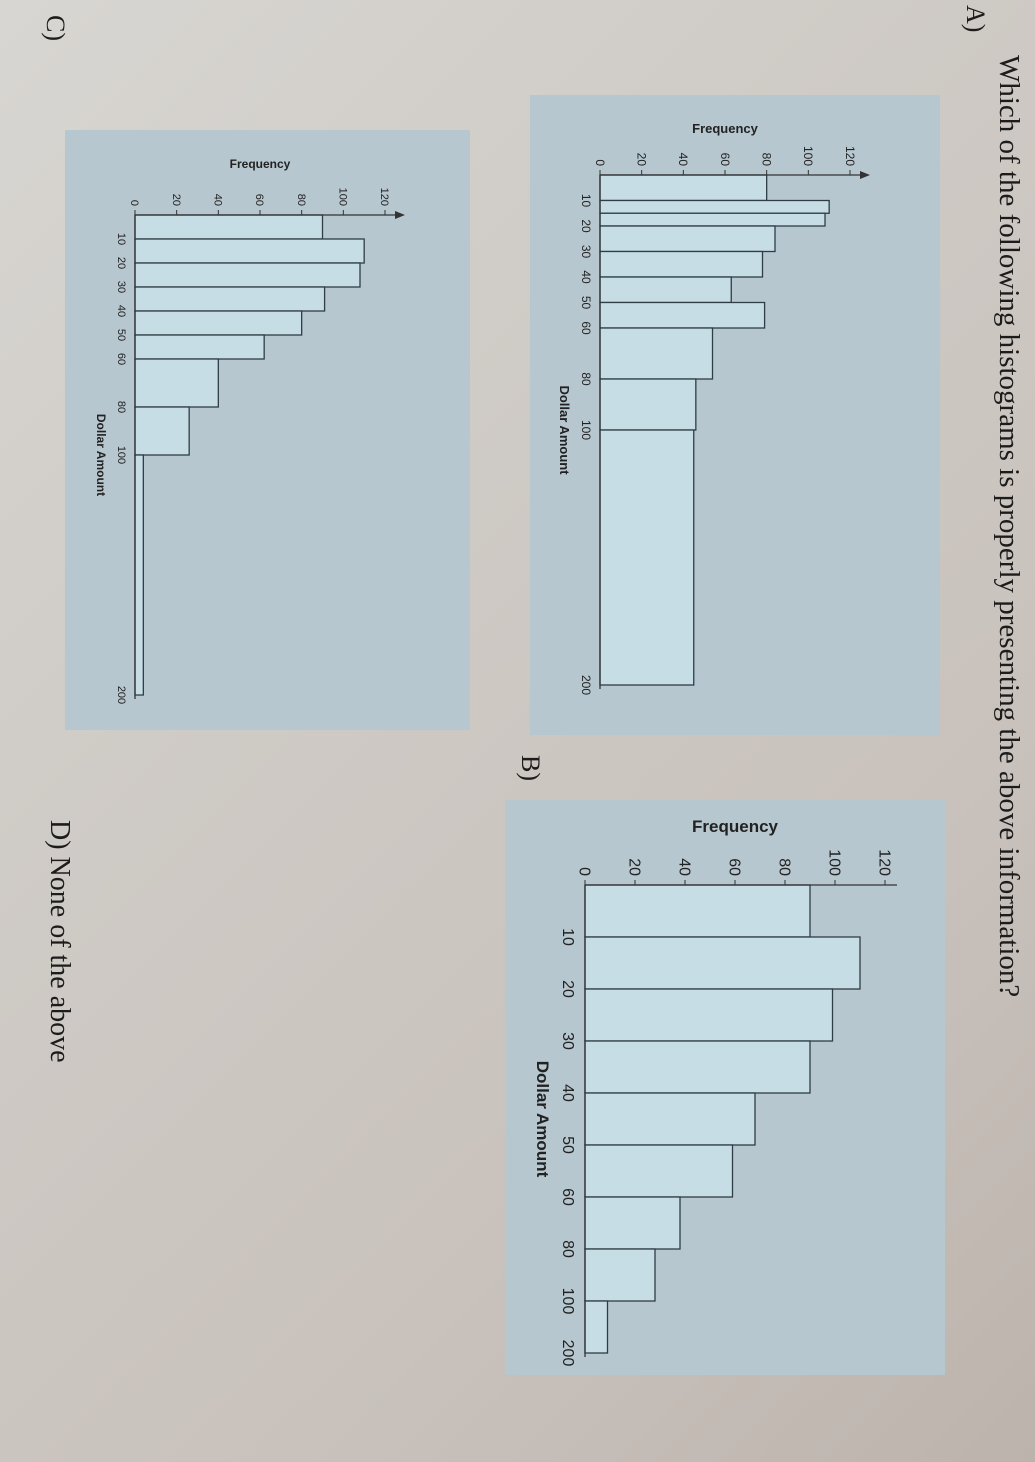 The width and height of the screenshot is (1035, 1462). Describe the element at coordinates (530, 768) in the screenshot. I see `option-b-label: B)` at that location.